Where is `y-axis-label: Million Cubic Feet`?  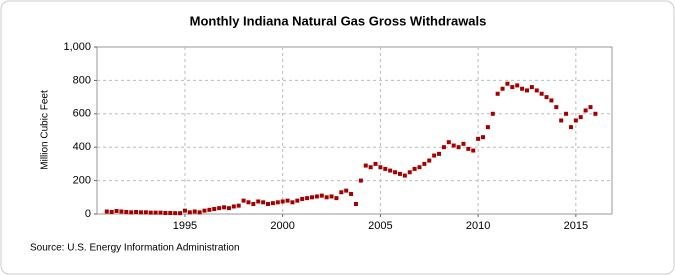 y-axis-label: Million Cubic Feet is located at coordinates (45, 130).